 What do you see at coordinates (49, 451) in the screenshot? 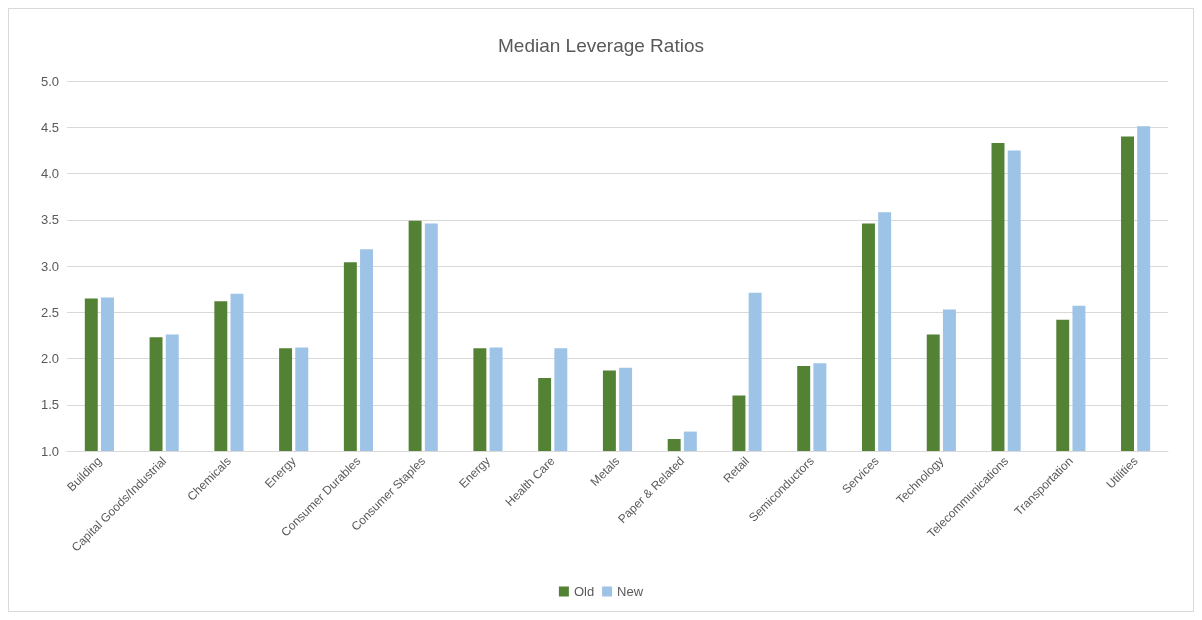
I see `y-tick-label: 1.0` at bounding box center [49, 451].